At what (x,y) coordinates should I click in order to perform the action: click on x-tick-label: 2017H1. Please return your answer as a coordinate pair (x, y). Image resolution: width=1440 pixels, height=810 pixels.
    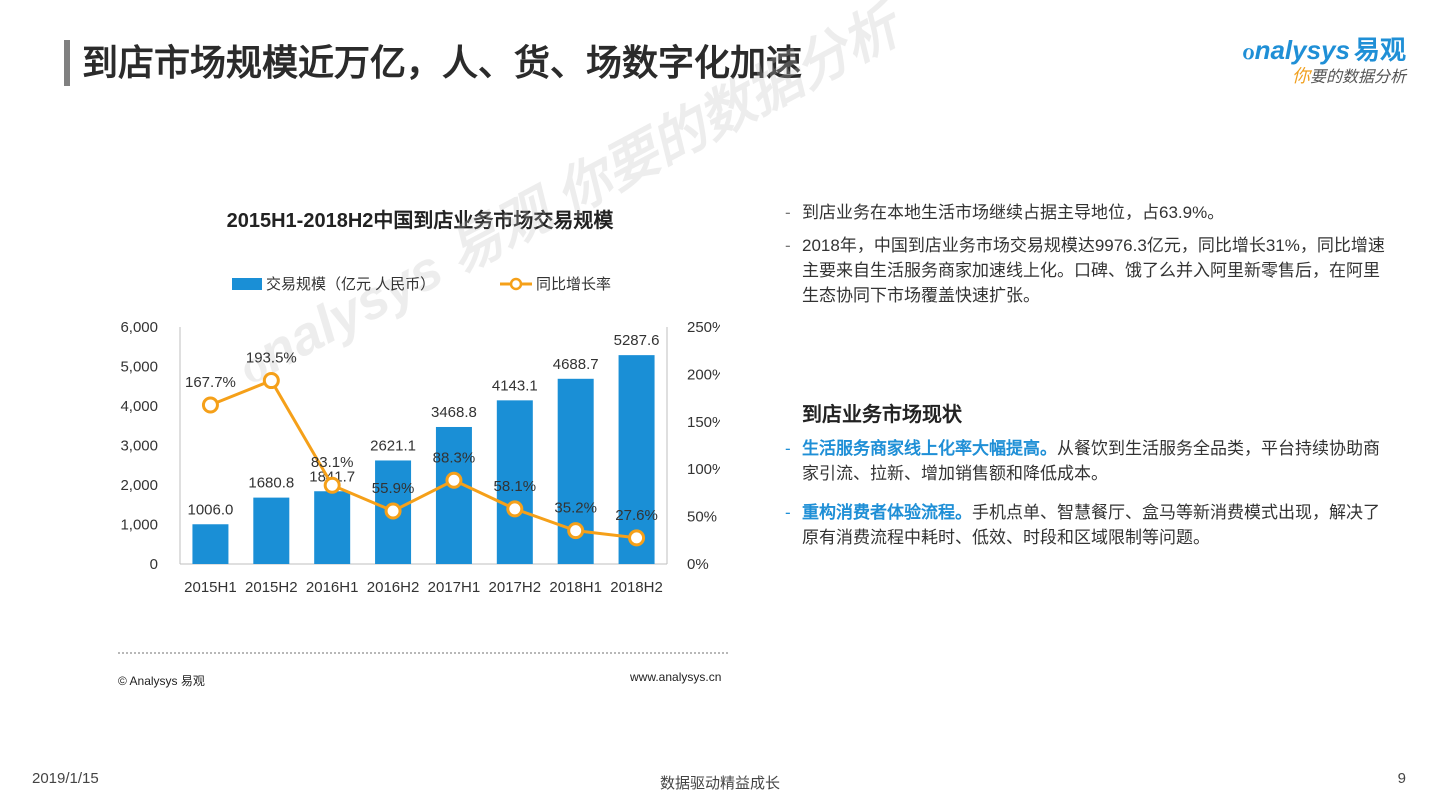
    Looking at the image, I should click on (454, 587).